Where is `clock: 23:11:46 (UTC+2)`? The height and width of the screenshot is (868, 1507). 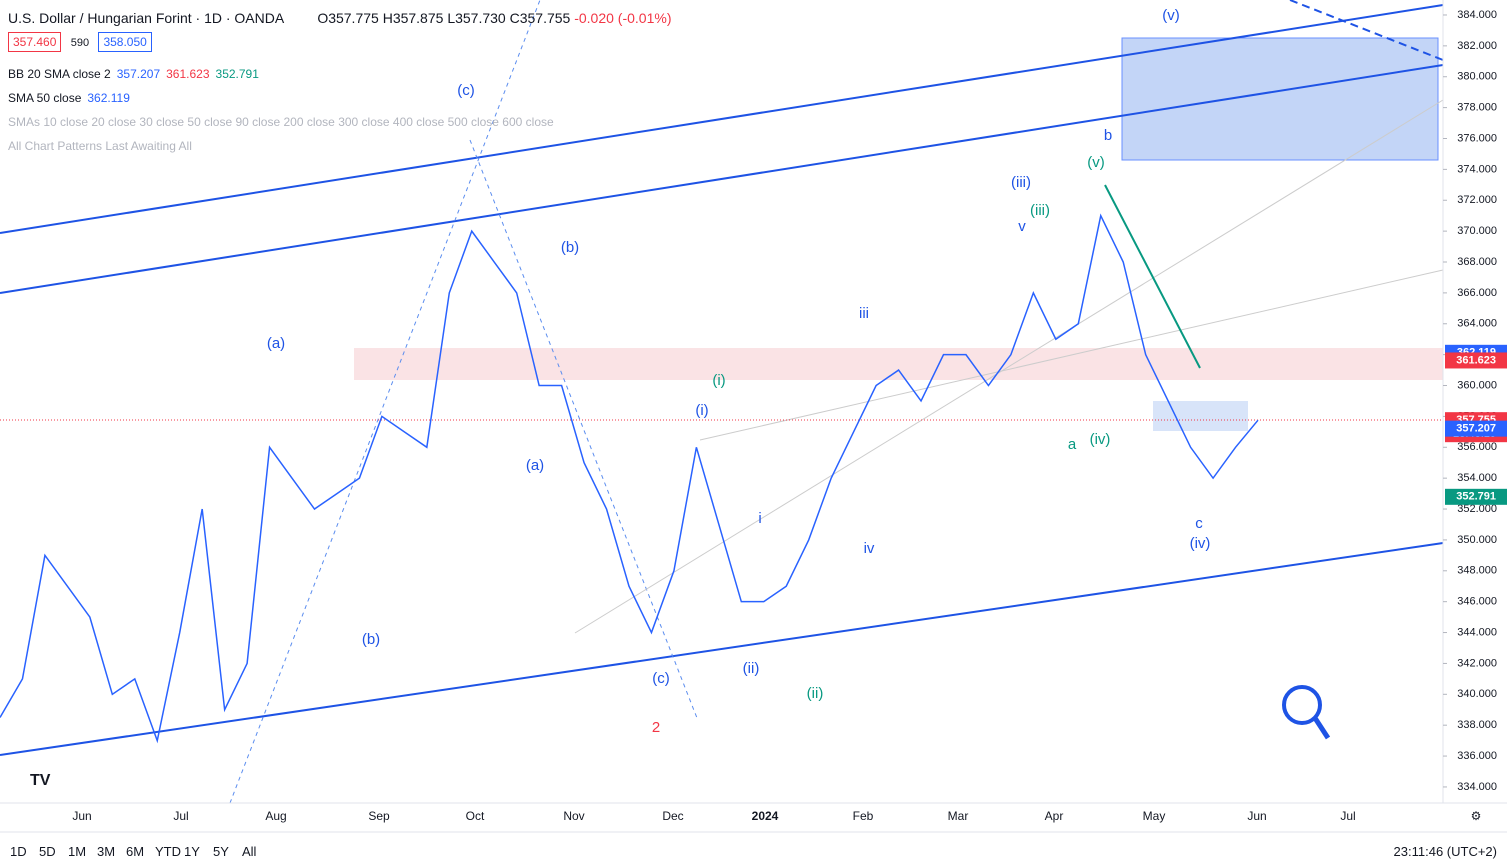 clock: 23:11:46 (UTC+2) is located at coordinates (1445, 851).